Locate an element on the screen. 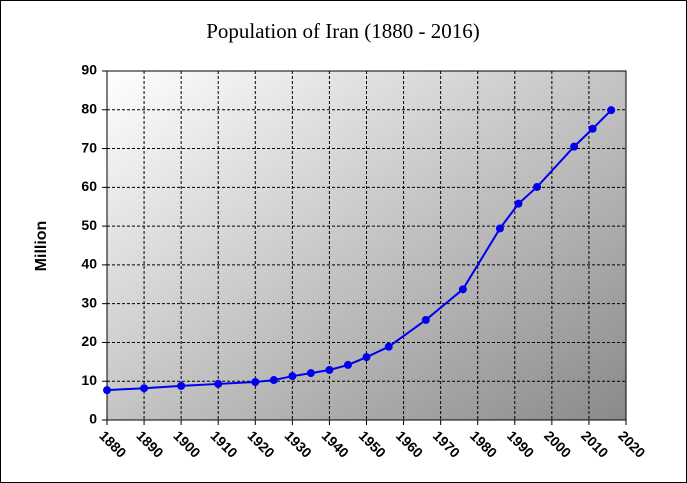 This screenshot has height=483, width=687. y-tick-label: 60 is located at coordinates (89, 186).